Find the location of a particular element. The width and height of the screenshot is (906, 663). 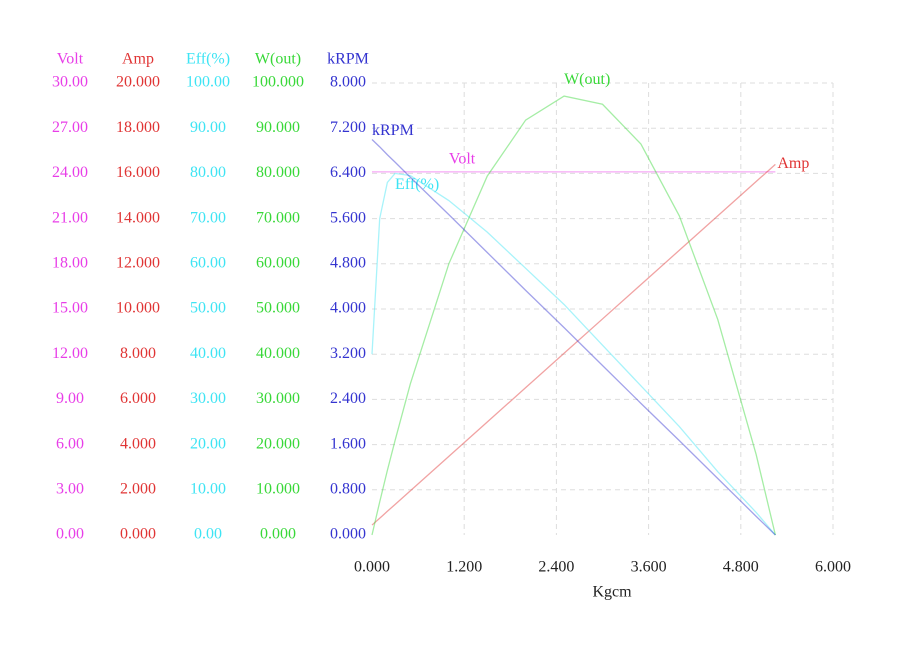

axis-title: Volt is located at coordinates (70, 59).